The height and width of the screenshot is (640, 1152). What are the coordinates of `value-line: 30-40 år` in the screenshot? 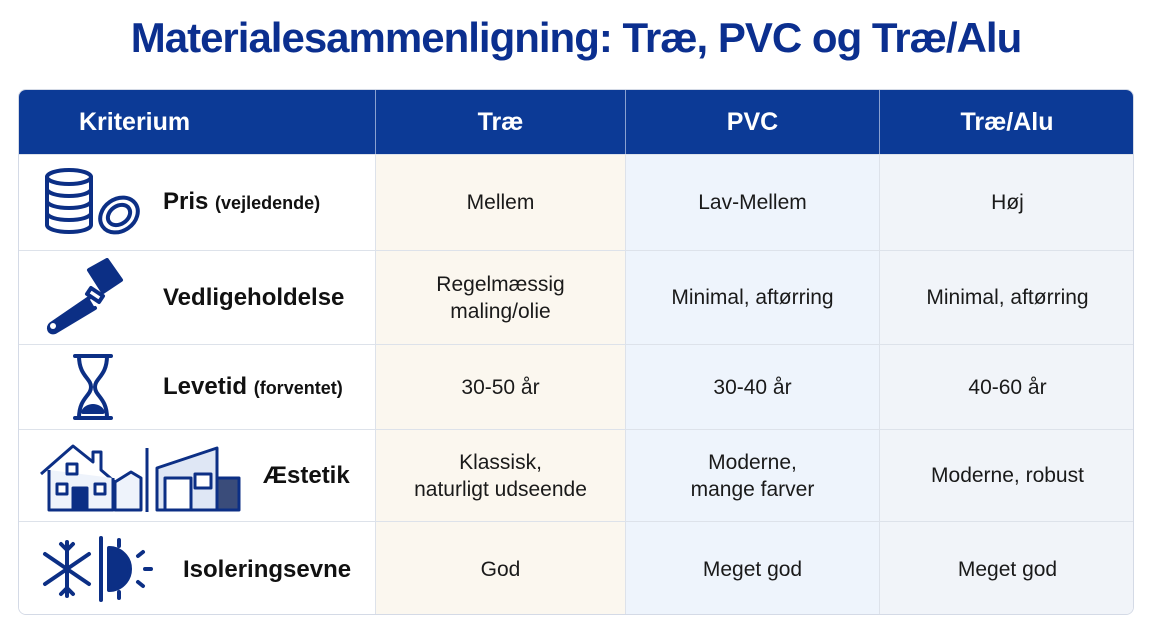 It's located at (752, 387).